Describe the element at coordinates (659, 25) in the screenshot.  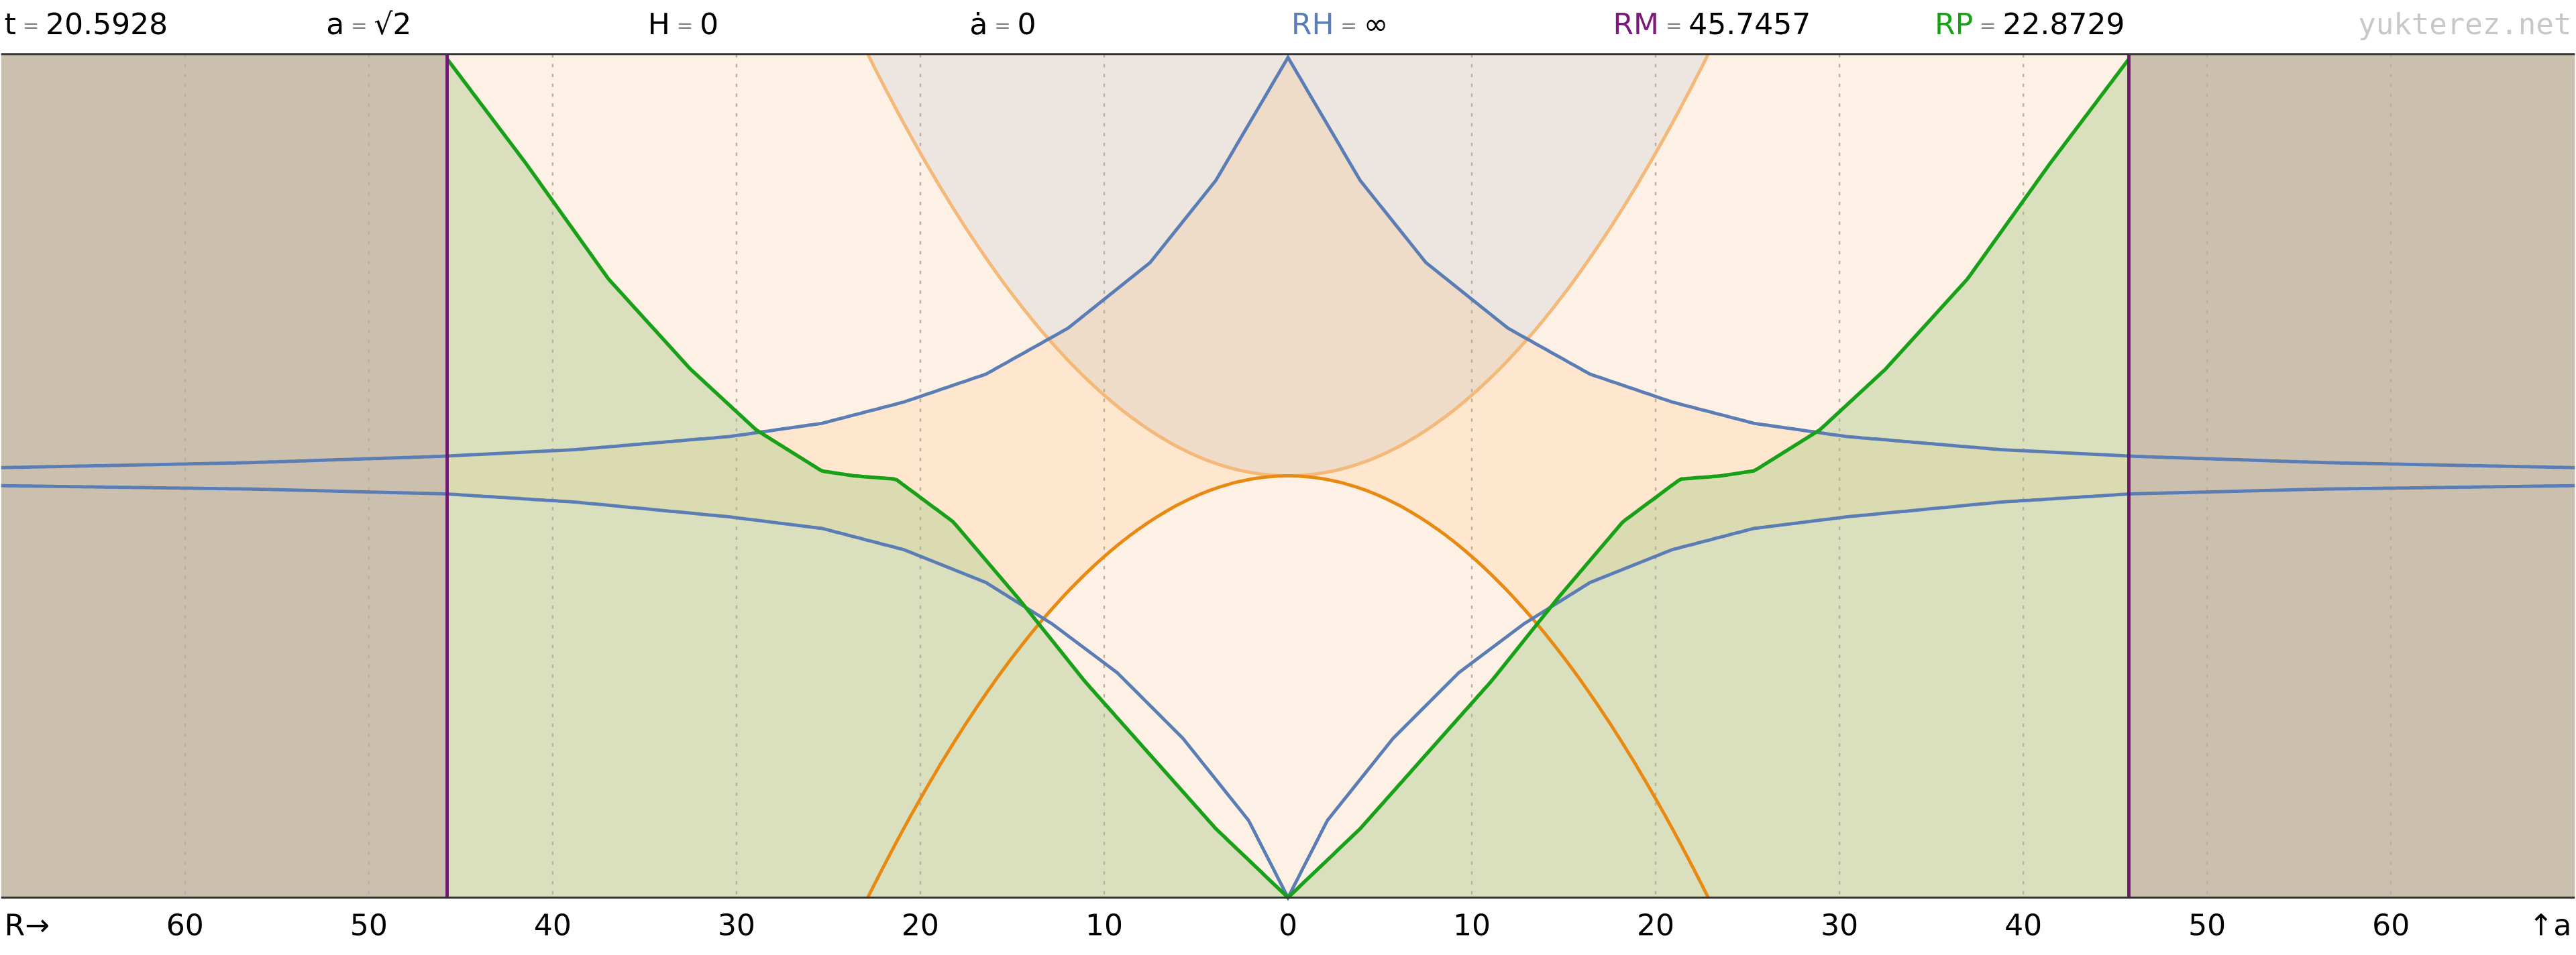
I see `header-label: H` at that location.